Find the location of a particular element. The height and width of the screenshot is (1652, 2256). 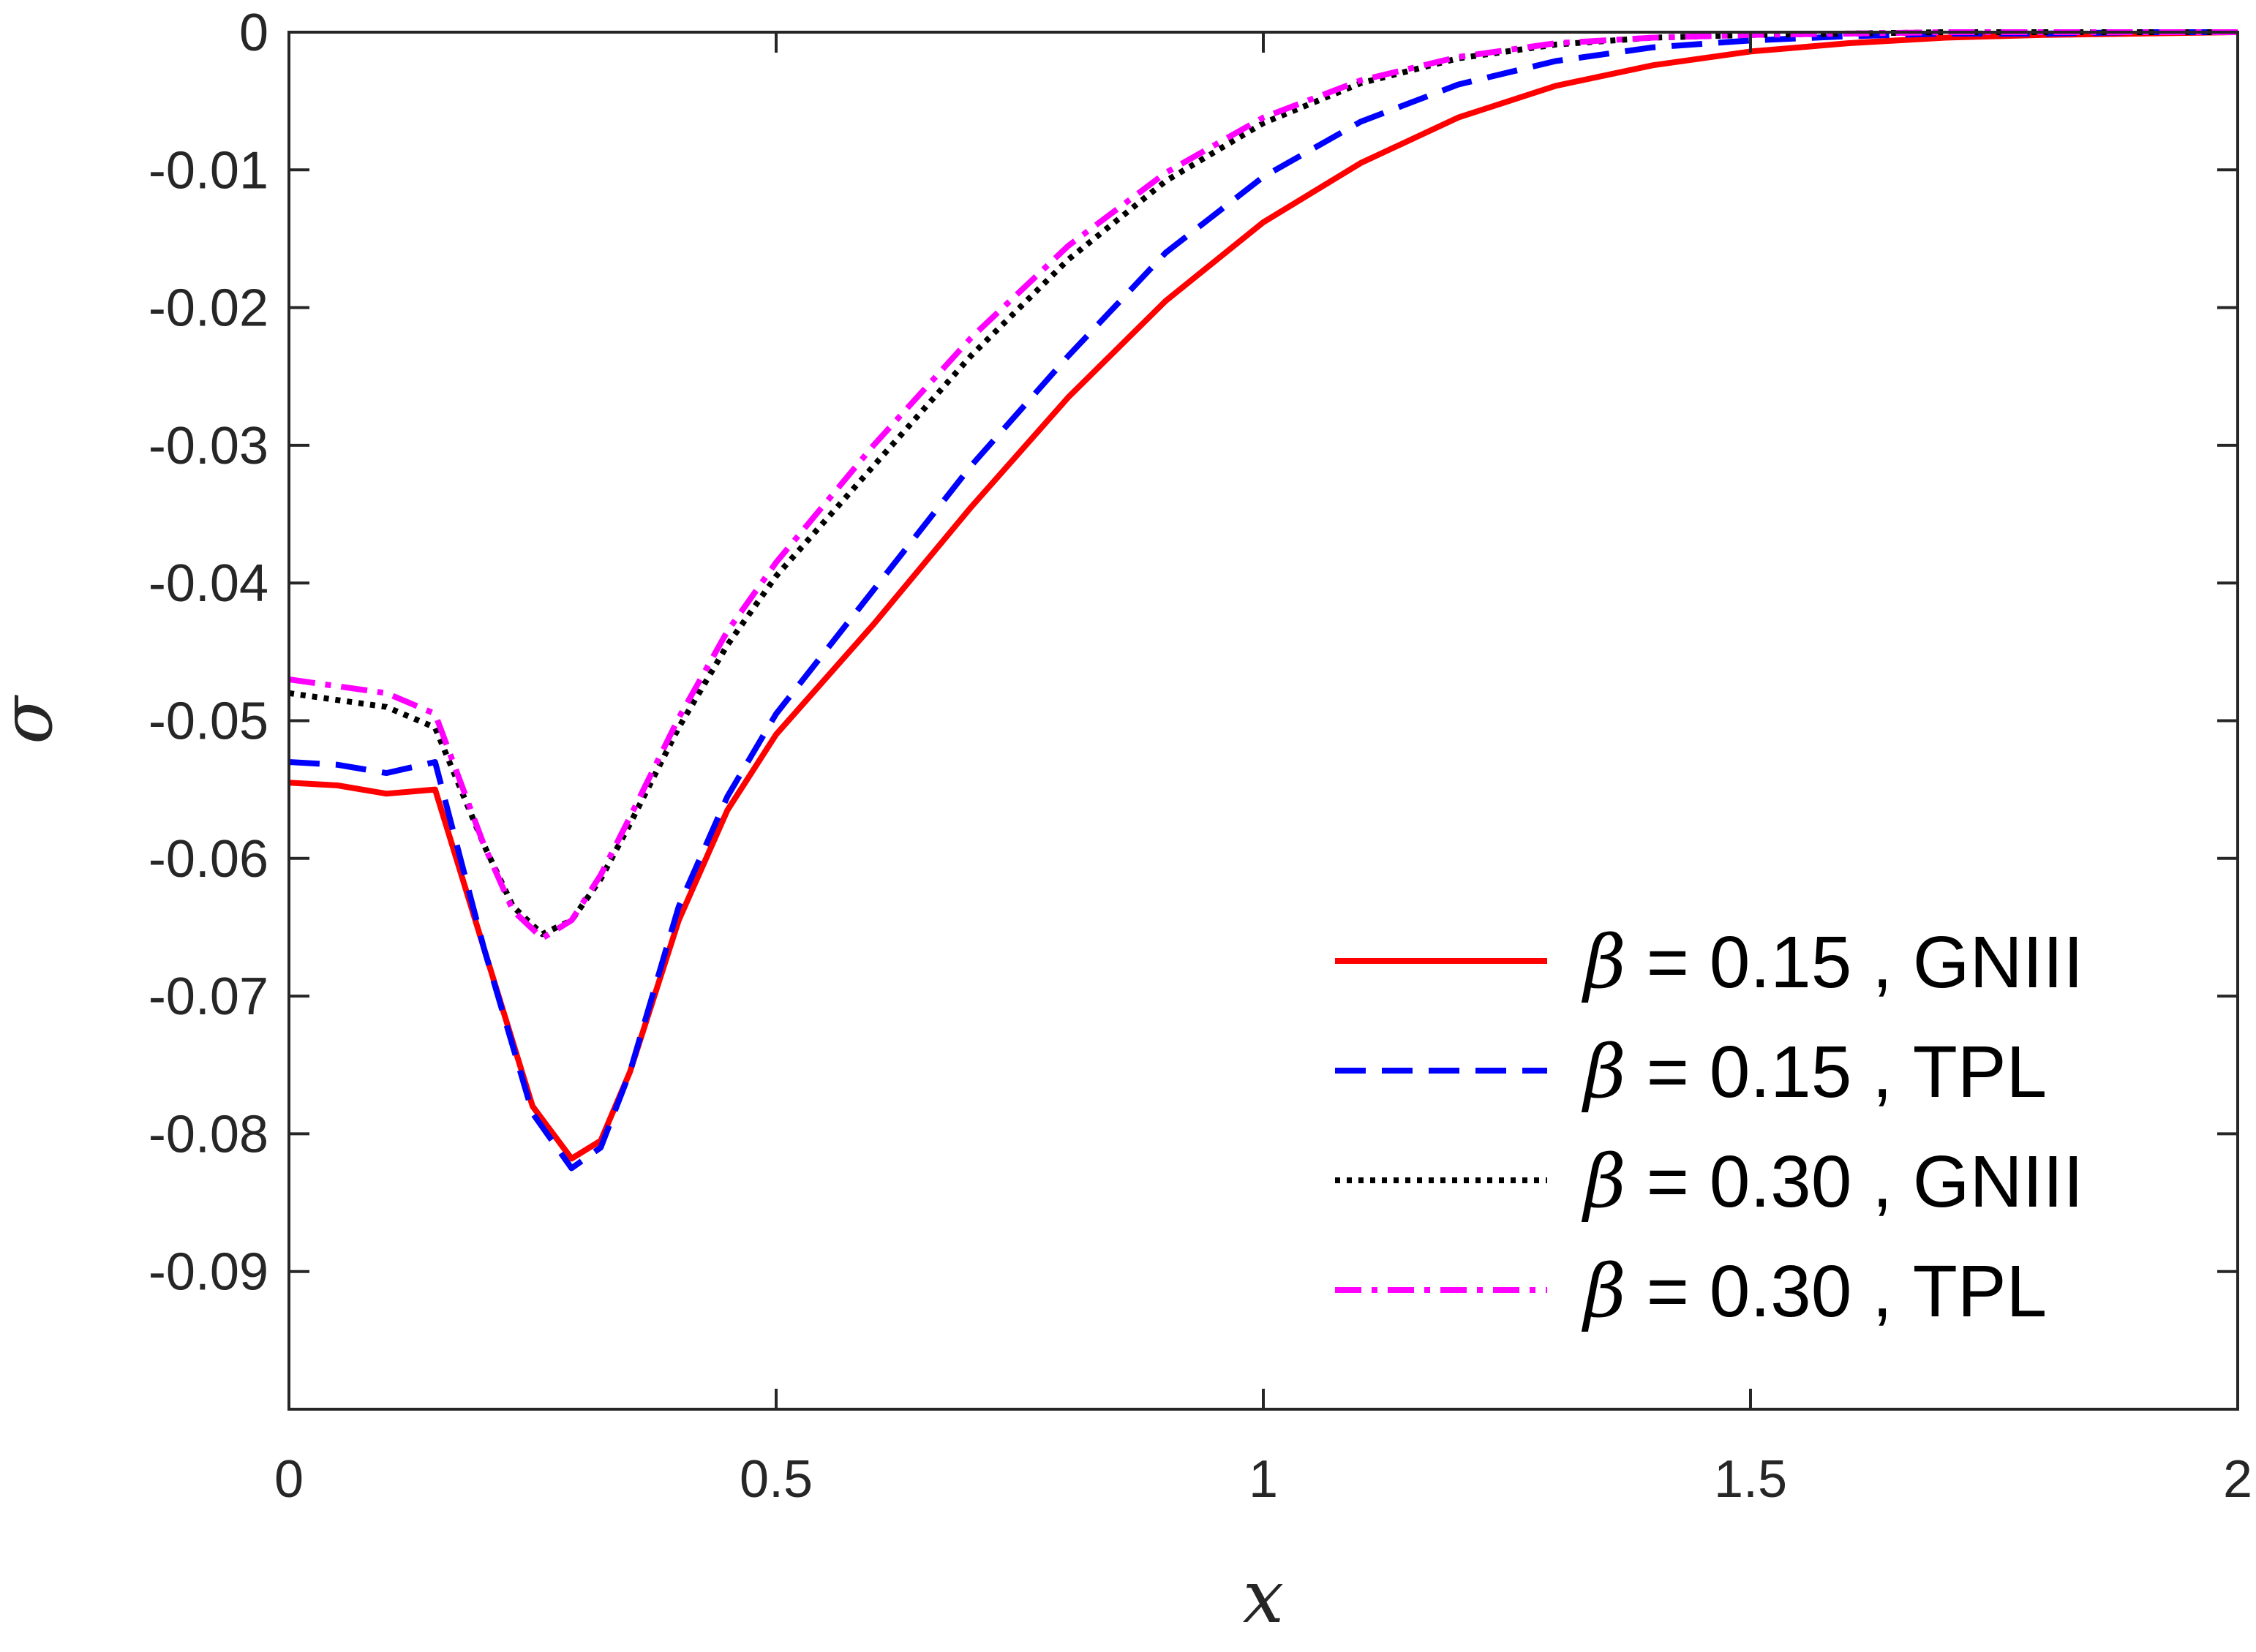

y-tick-label: -0.06 is located at coordinates (208, 859).